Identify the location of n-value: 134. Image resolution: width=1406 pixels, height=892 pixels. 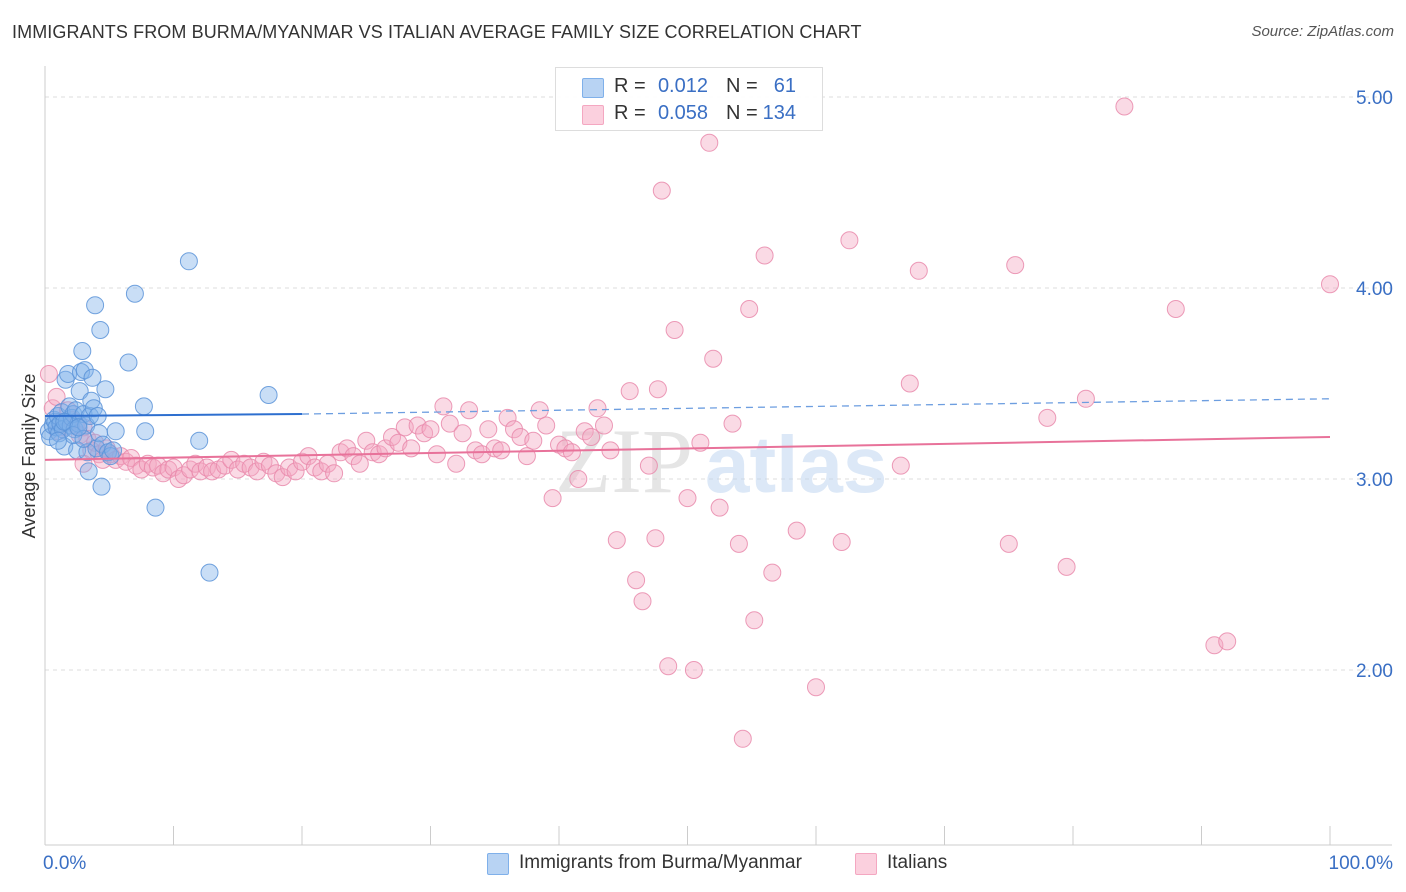
(779, 113).